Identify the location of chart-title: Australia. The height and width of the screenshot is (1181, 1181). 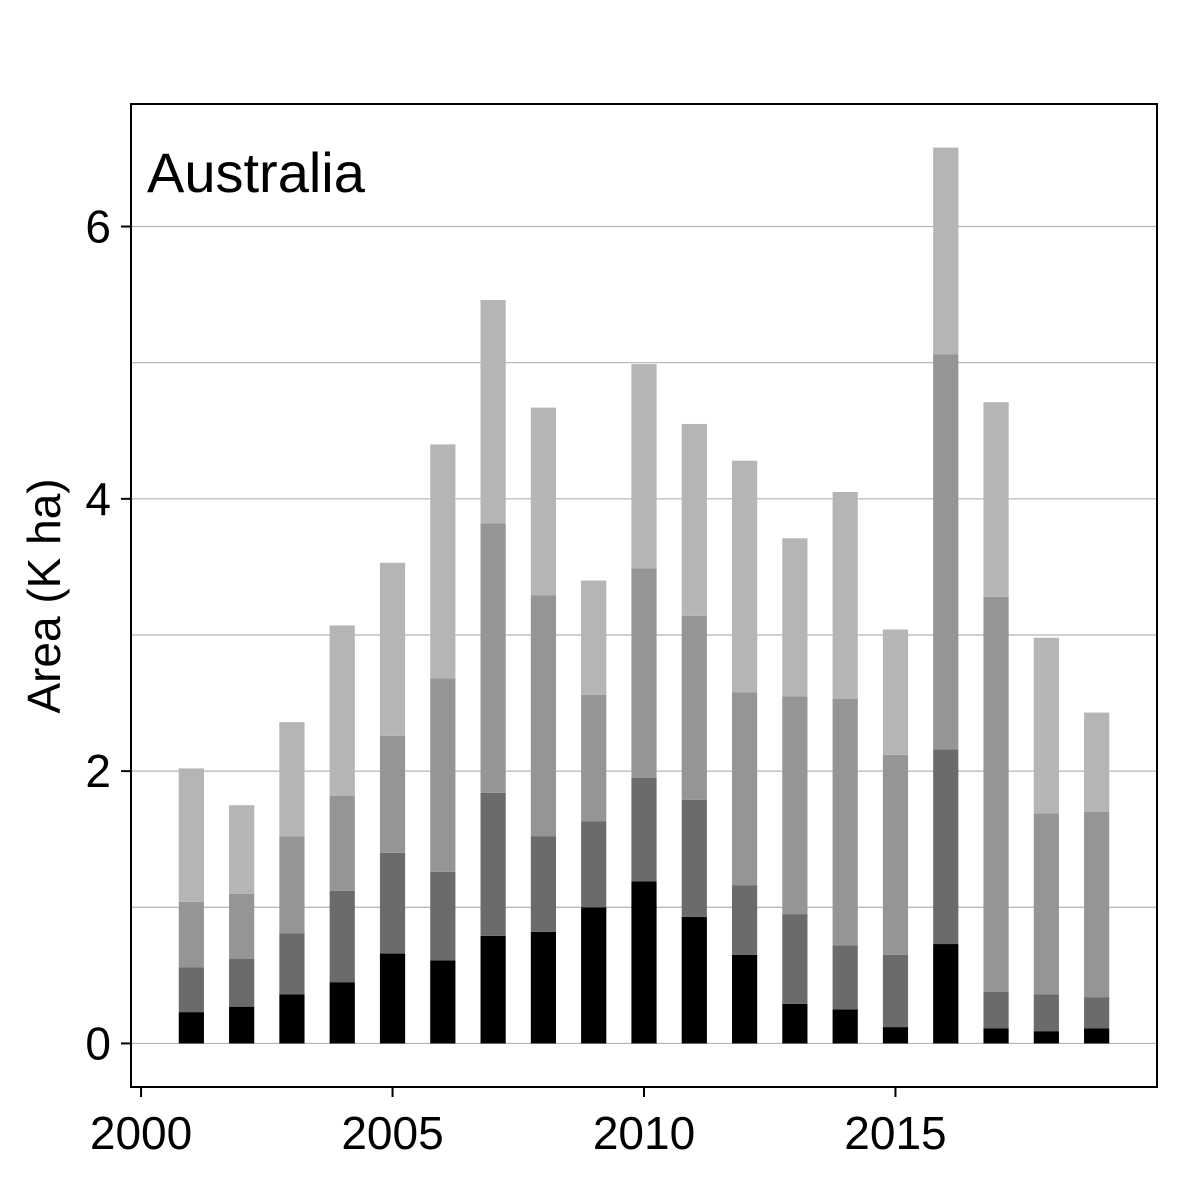
(256, 172).